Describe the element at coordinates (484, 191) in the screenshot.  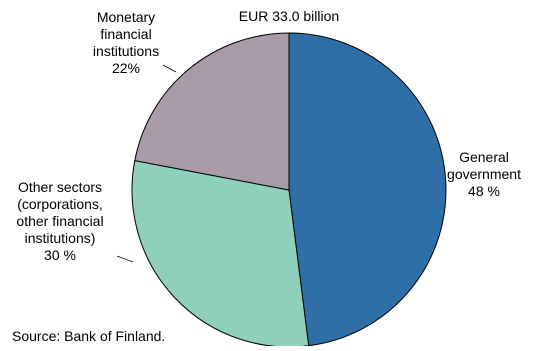
I see `slice-label-line: 48 %` at that location.